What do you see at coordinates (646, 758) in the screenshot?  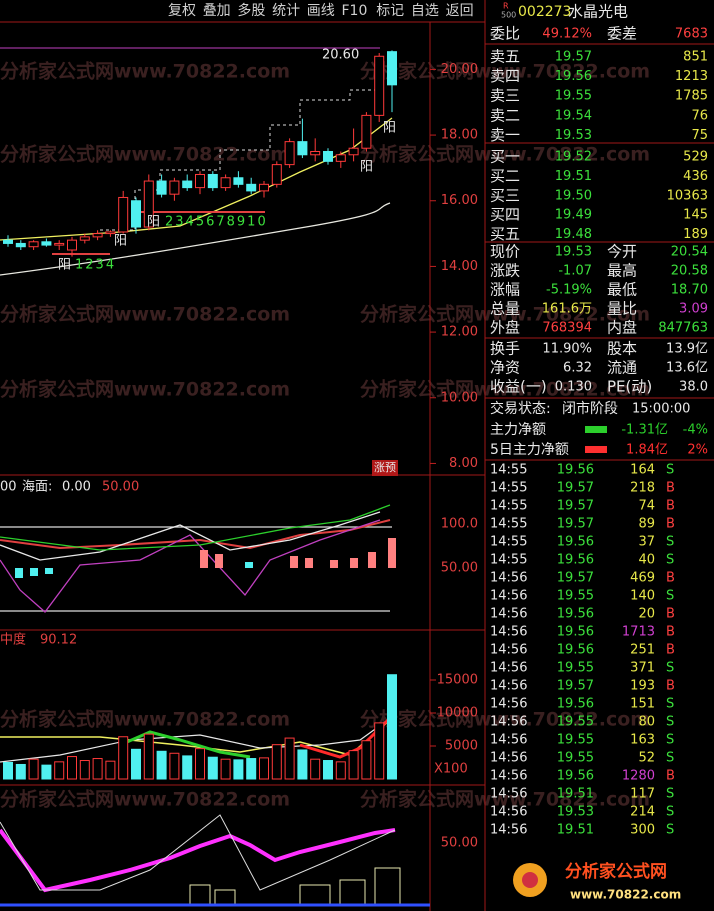 I see `trade-volume: 52` at bounding box center [646, 758].